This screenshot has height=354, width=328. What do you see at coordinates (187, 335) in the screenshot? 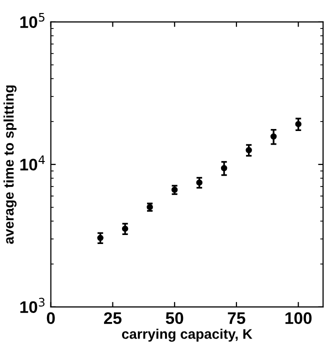
I see `x-axis-title: carrying capacity, K` at bounding box center [187, 335].